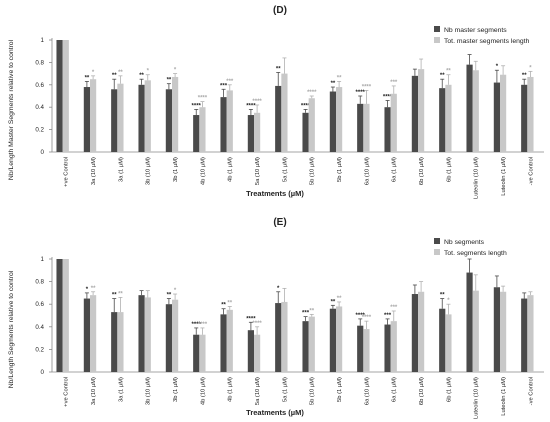 This screenshot has width=550, height=422. I want to click on x-category-label: 5b (10 µM), so click(313, 391).